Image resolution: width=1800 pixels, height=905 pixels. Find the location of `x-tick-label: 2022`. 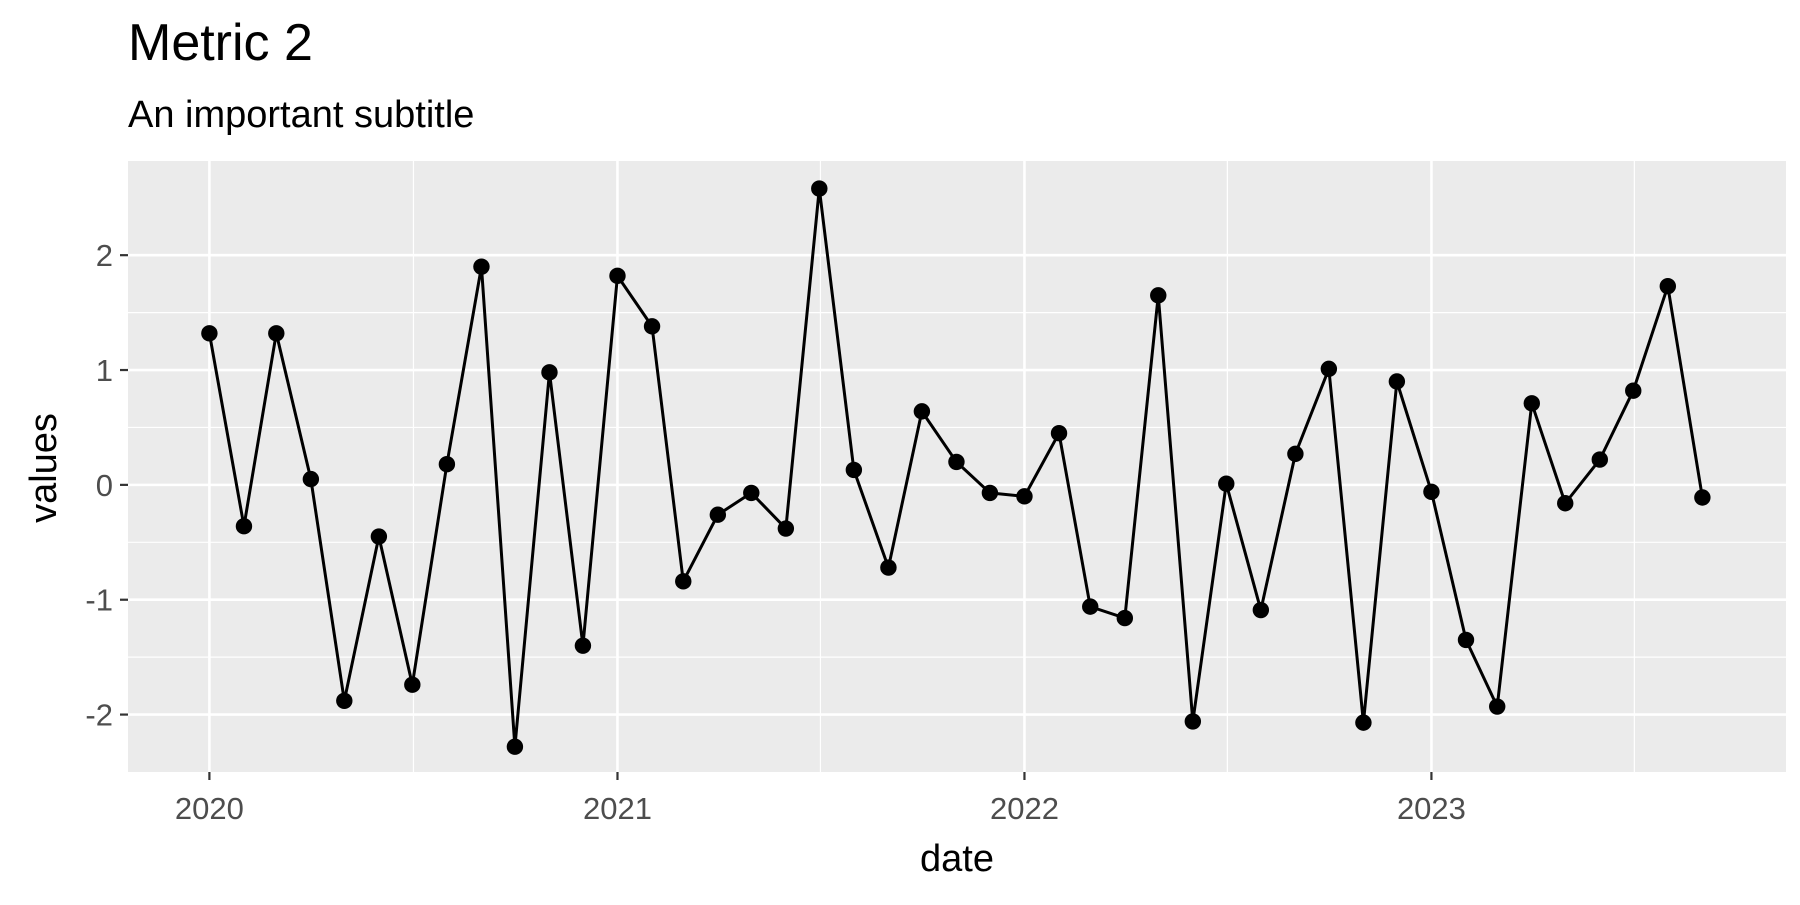

x-tick-label: 2022 is located at coordinates (1024, 808).